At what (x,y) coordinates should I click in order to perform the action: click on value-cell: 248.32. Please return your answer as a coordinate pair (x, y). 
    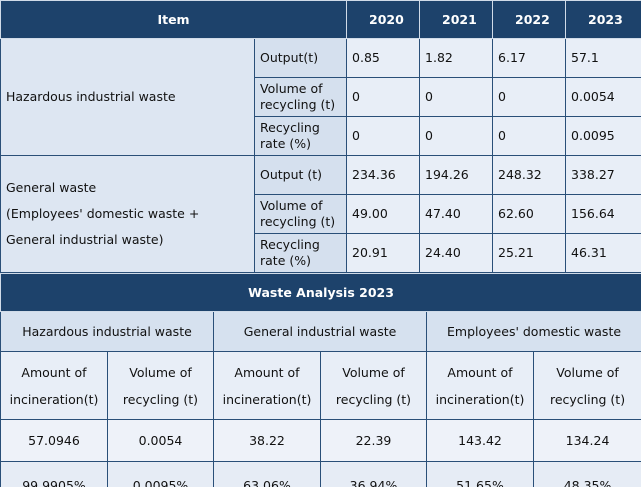
    Looking at the image, I should click on (529, 175).